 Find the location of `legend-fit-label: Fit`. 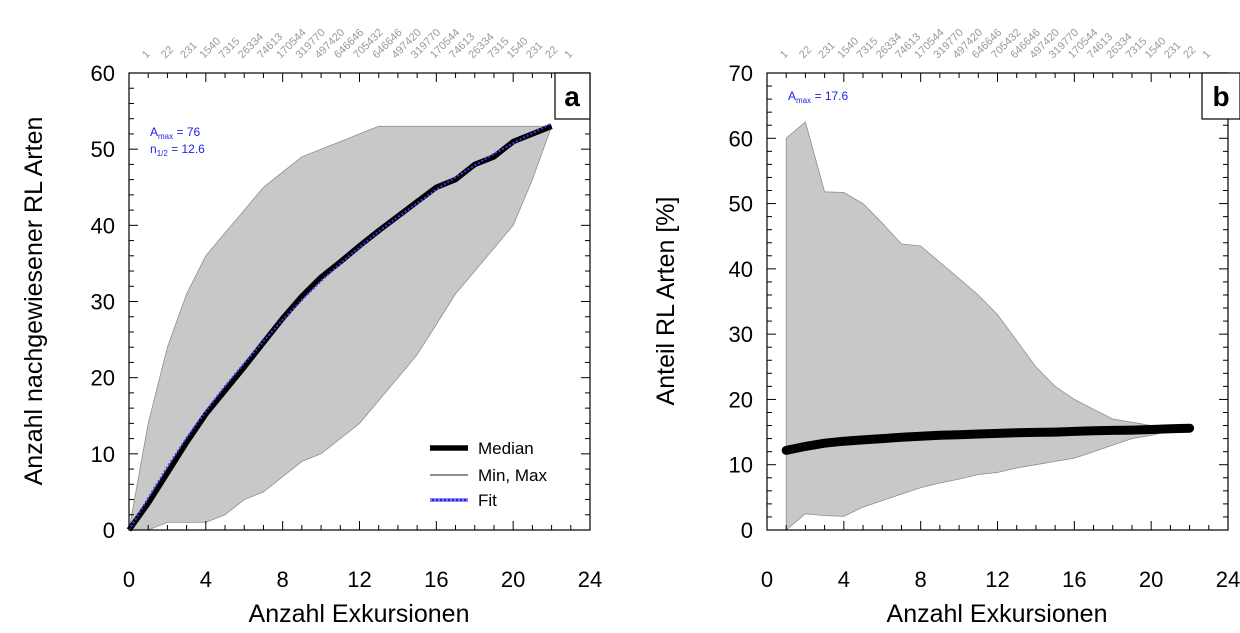

legend-fit-label: Fit is located at coordinates (487, 500).